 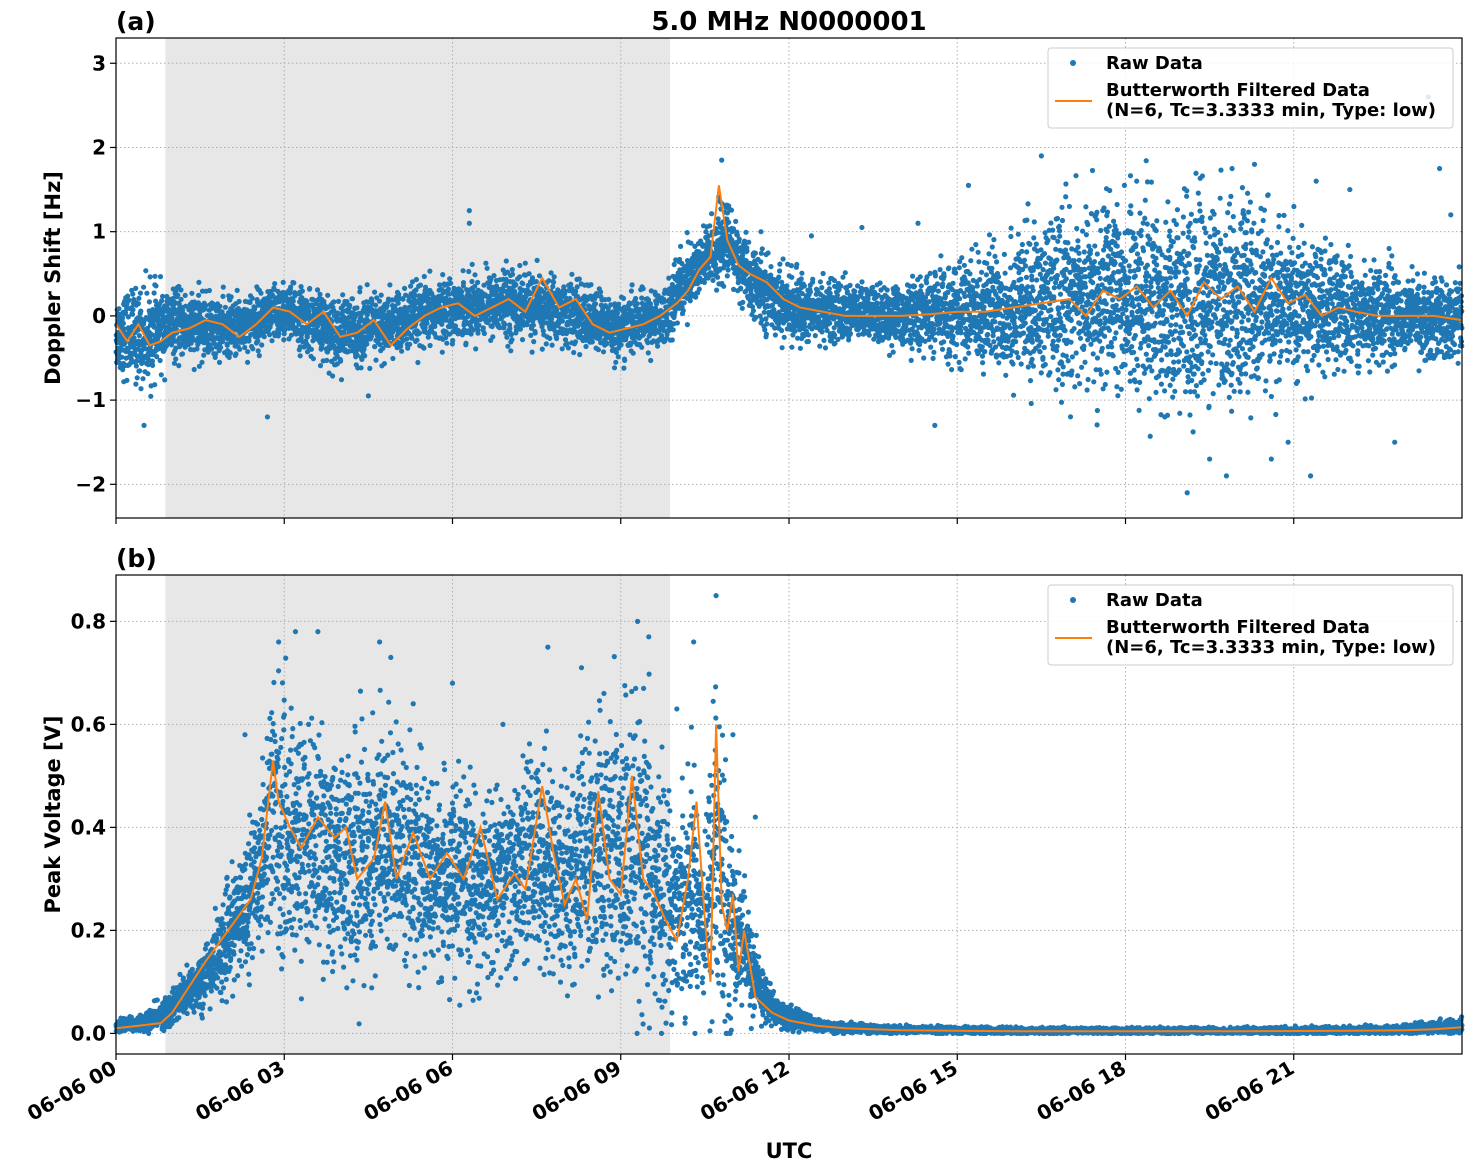 I want to click on y-tick-label: −2, so click(x=90, y=484).